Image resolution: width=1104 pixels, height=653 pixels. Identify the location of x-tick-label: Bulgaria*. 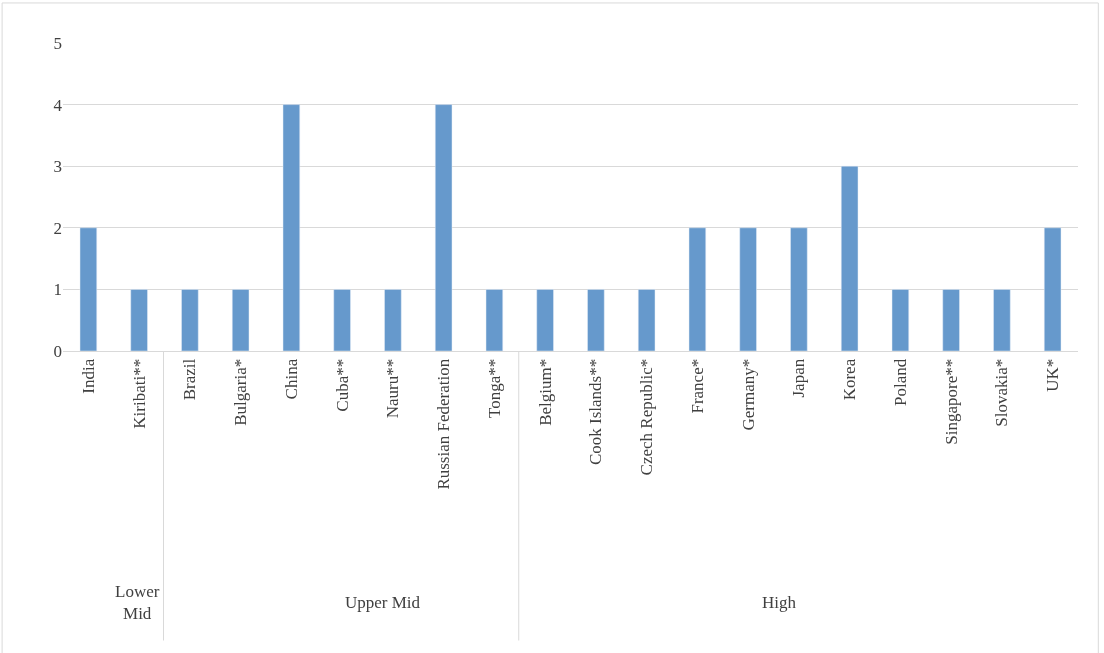
(241, 392).